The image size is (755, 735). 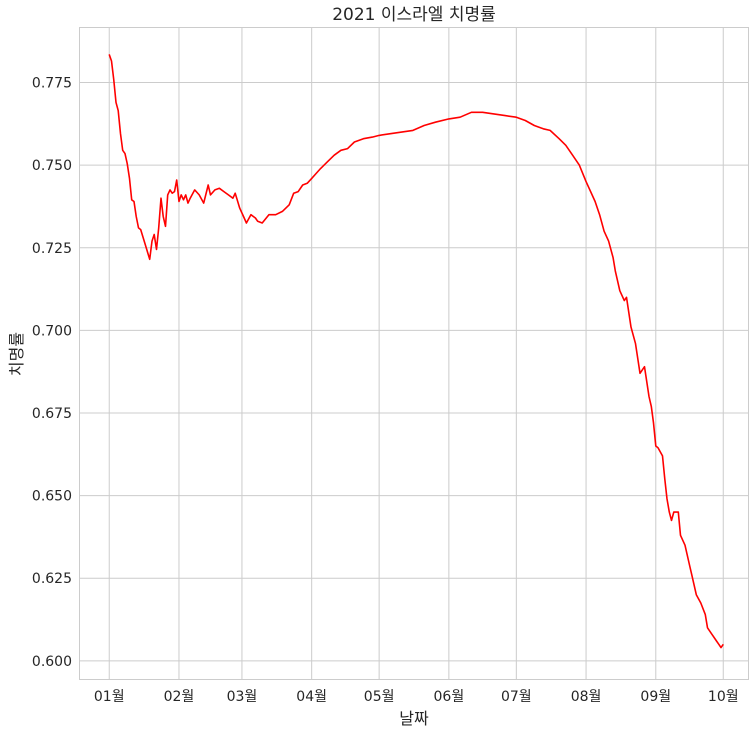 What do you see at coordinates (516, 697) in the screenshot?
I see `x-tick-label: 07월` at bounding box center [516, 697].